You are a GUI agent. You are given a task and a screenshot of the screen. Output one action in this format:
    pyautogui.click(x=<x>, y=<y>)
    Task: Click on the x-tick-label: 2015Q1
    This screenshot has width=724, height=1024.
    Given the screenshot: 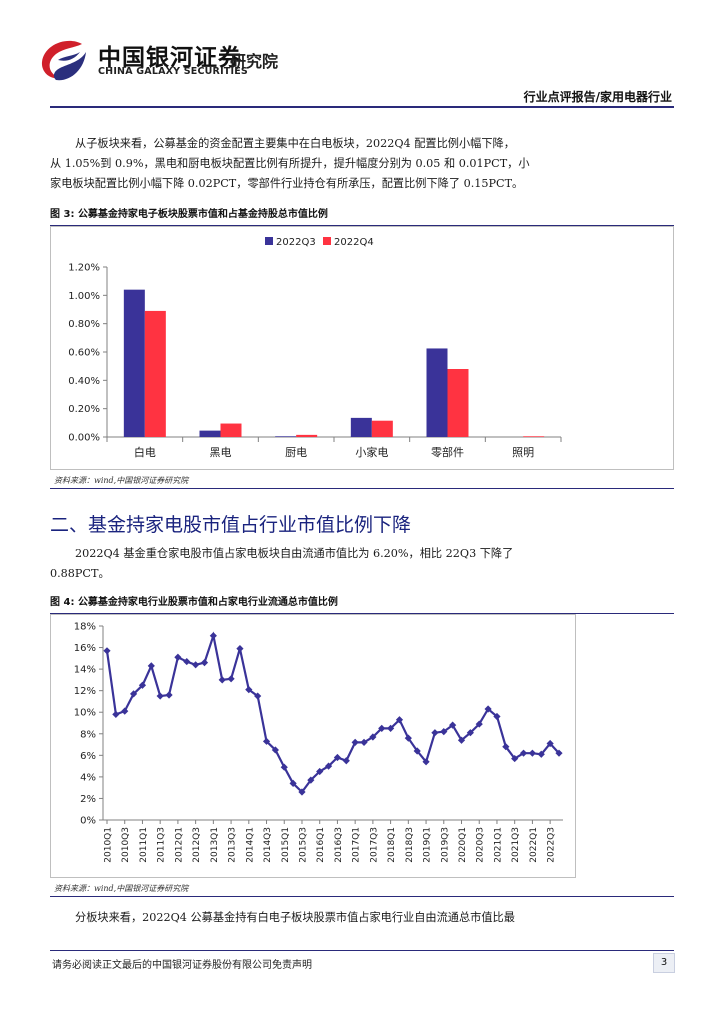 What is the action you would take?
    pyautogui.click(x=286, y=845)
    